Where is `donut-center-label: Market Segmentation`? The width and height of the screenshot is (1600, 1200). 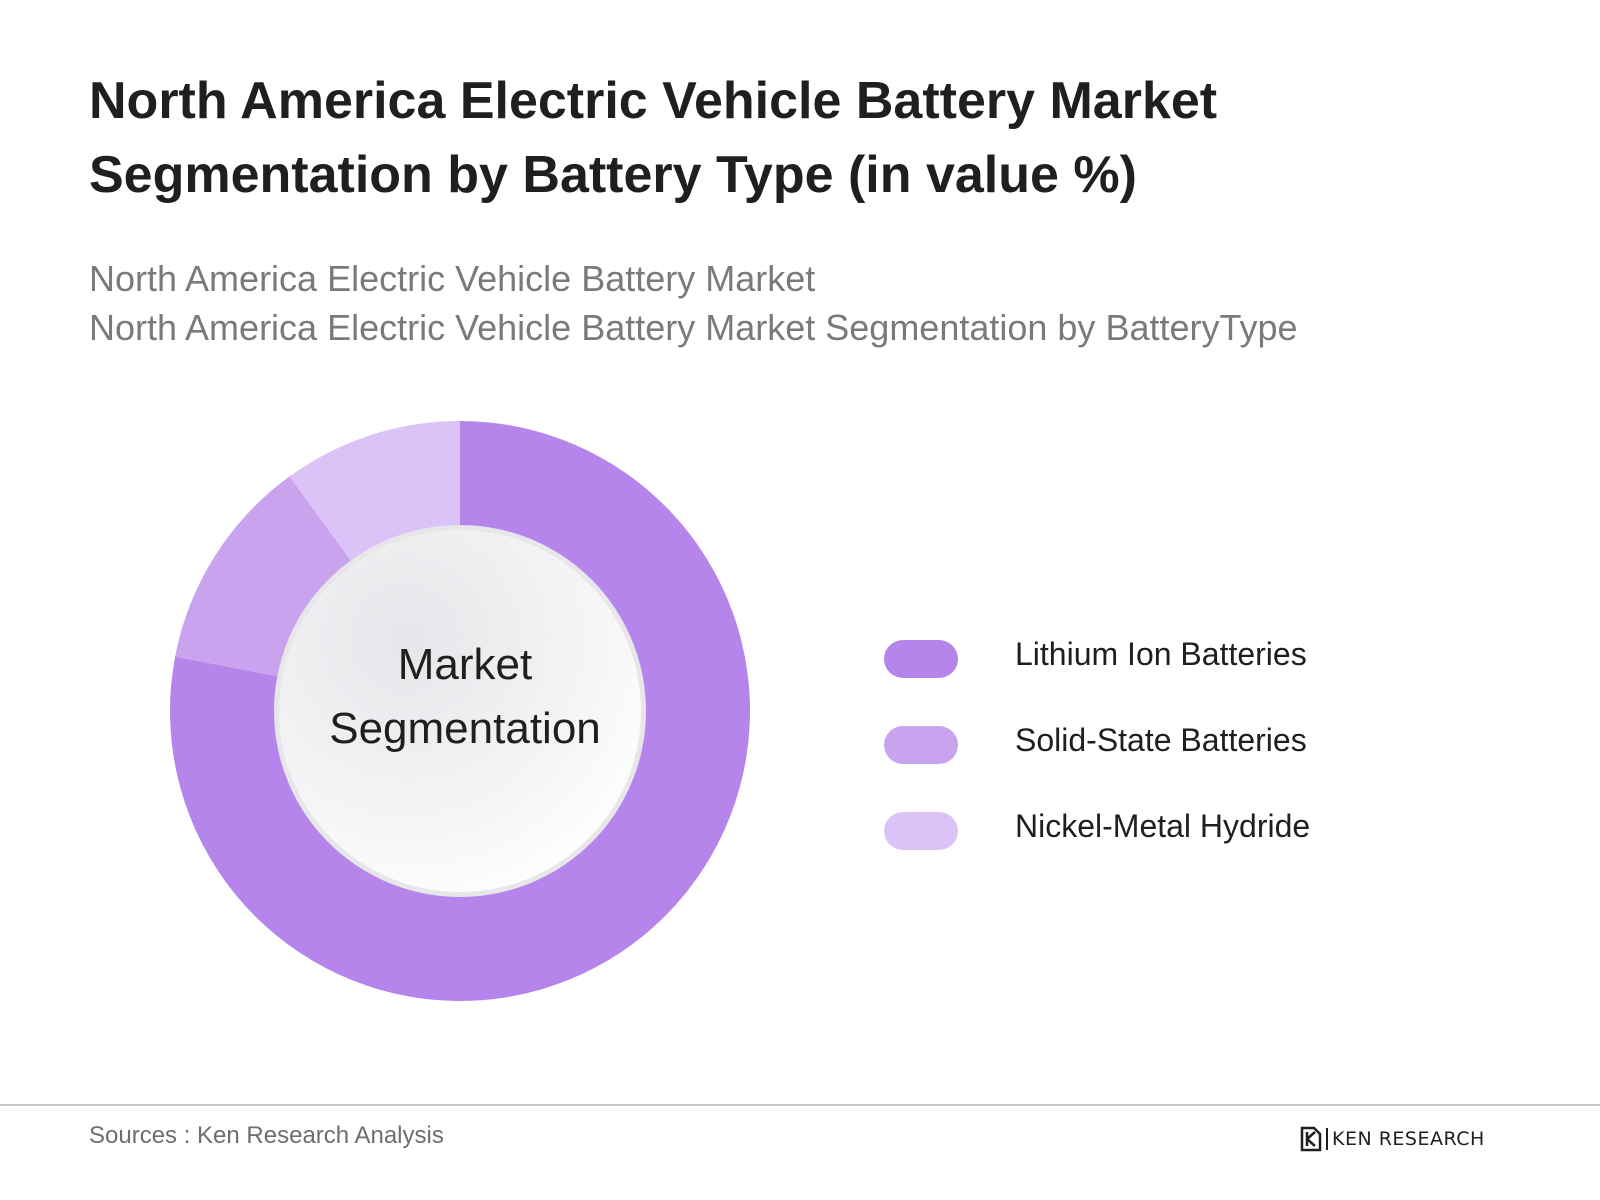 donut-center-label: Market Segmentation is located at coordinates (465, 697).